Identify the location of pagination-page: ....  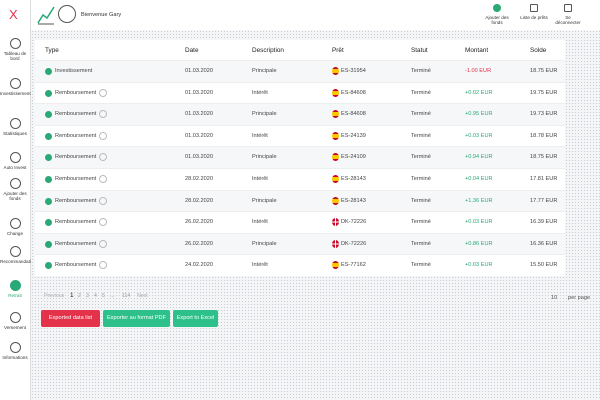
(112, 296).